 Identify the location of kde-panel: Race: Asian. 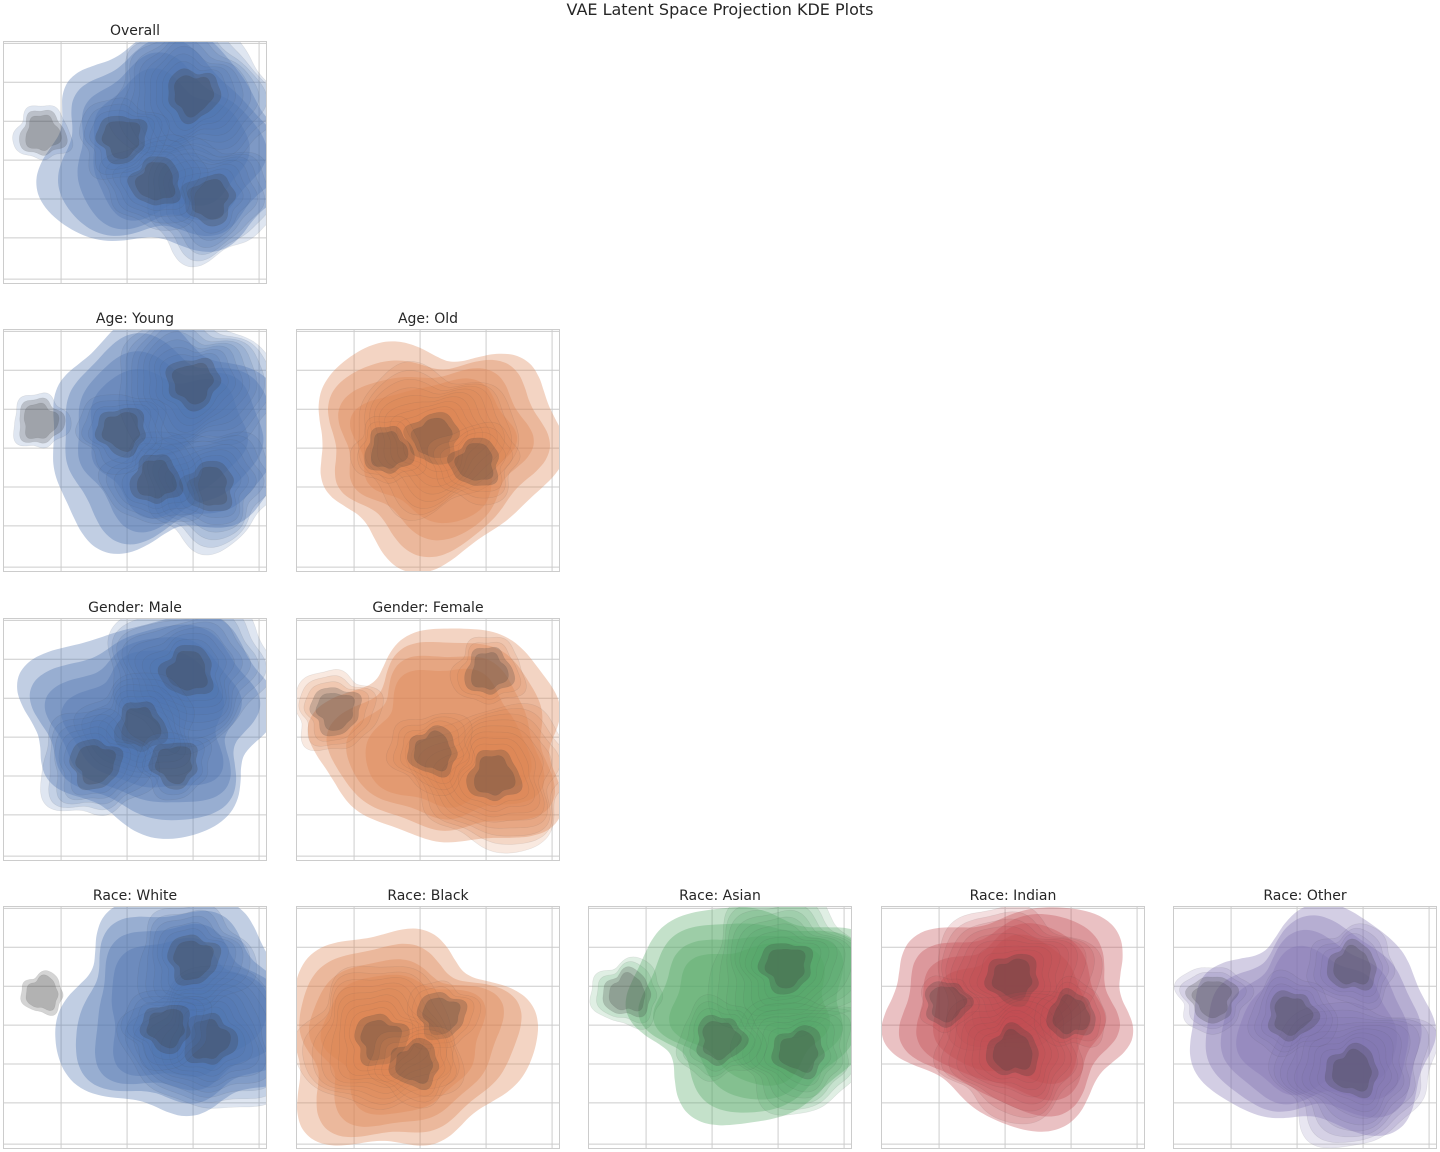
(720, 1018).